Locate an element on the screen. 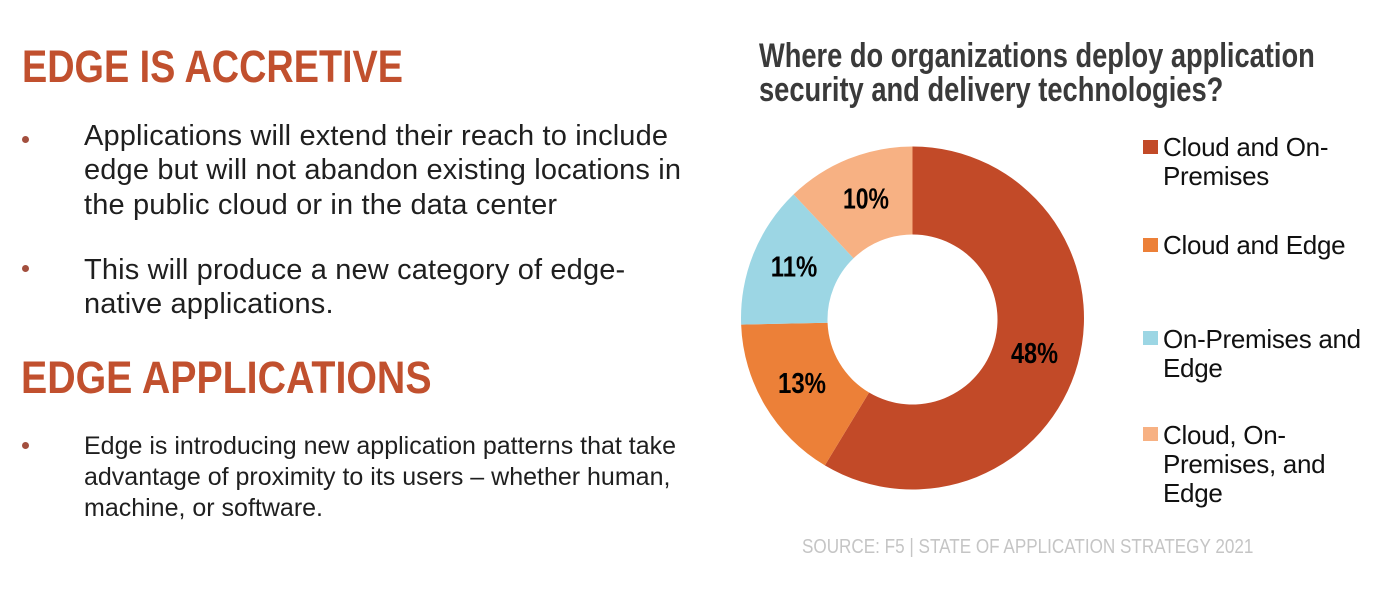  svg-text: 10% is located at coordinates (866, 200).